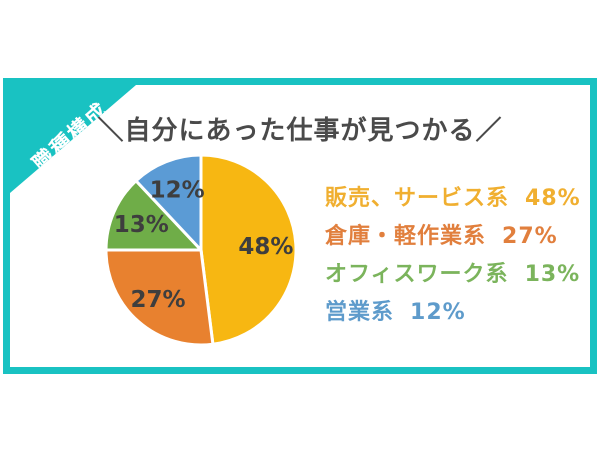  I want to click on legend-row: 営業系 12%, so click(453, 313).